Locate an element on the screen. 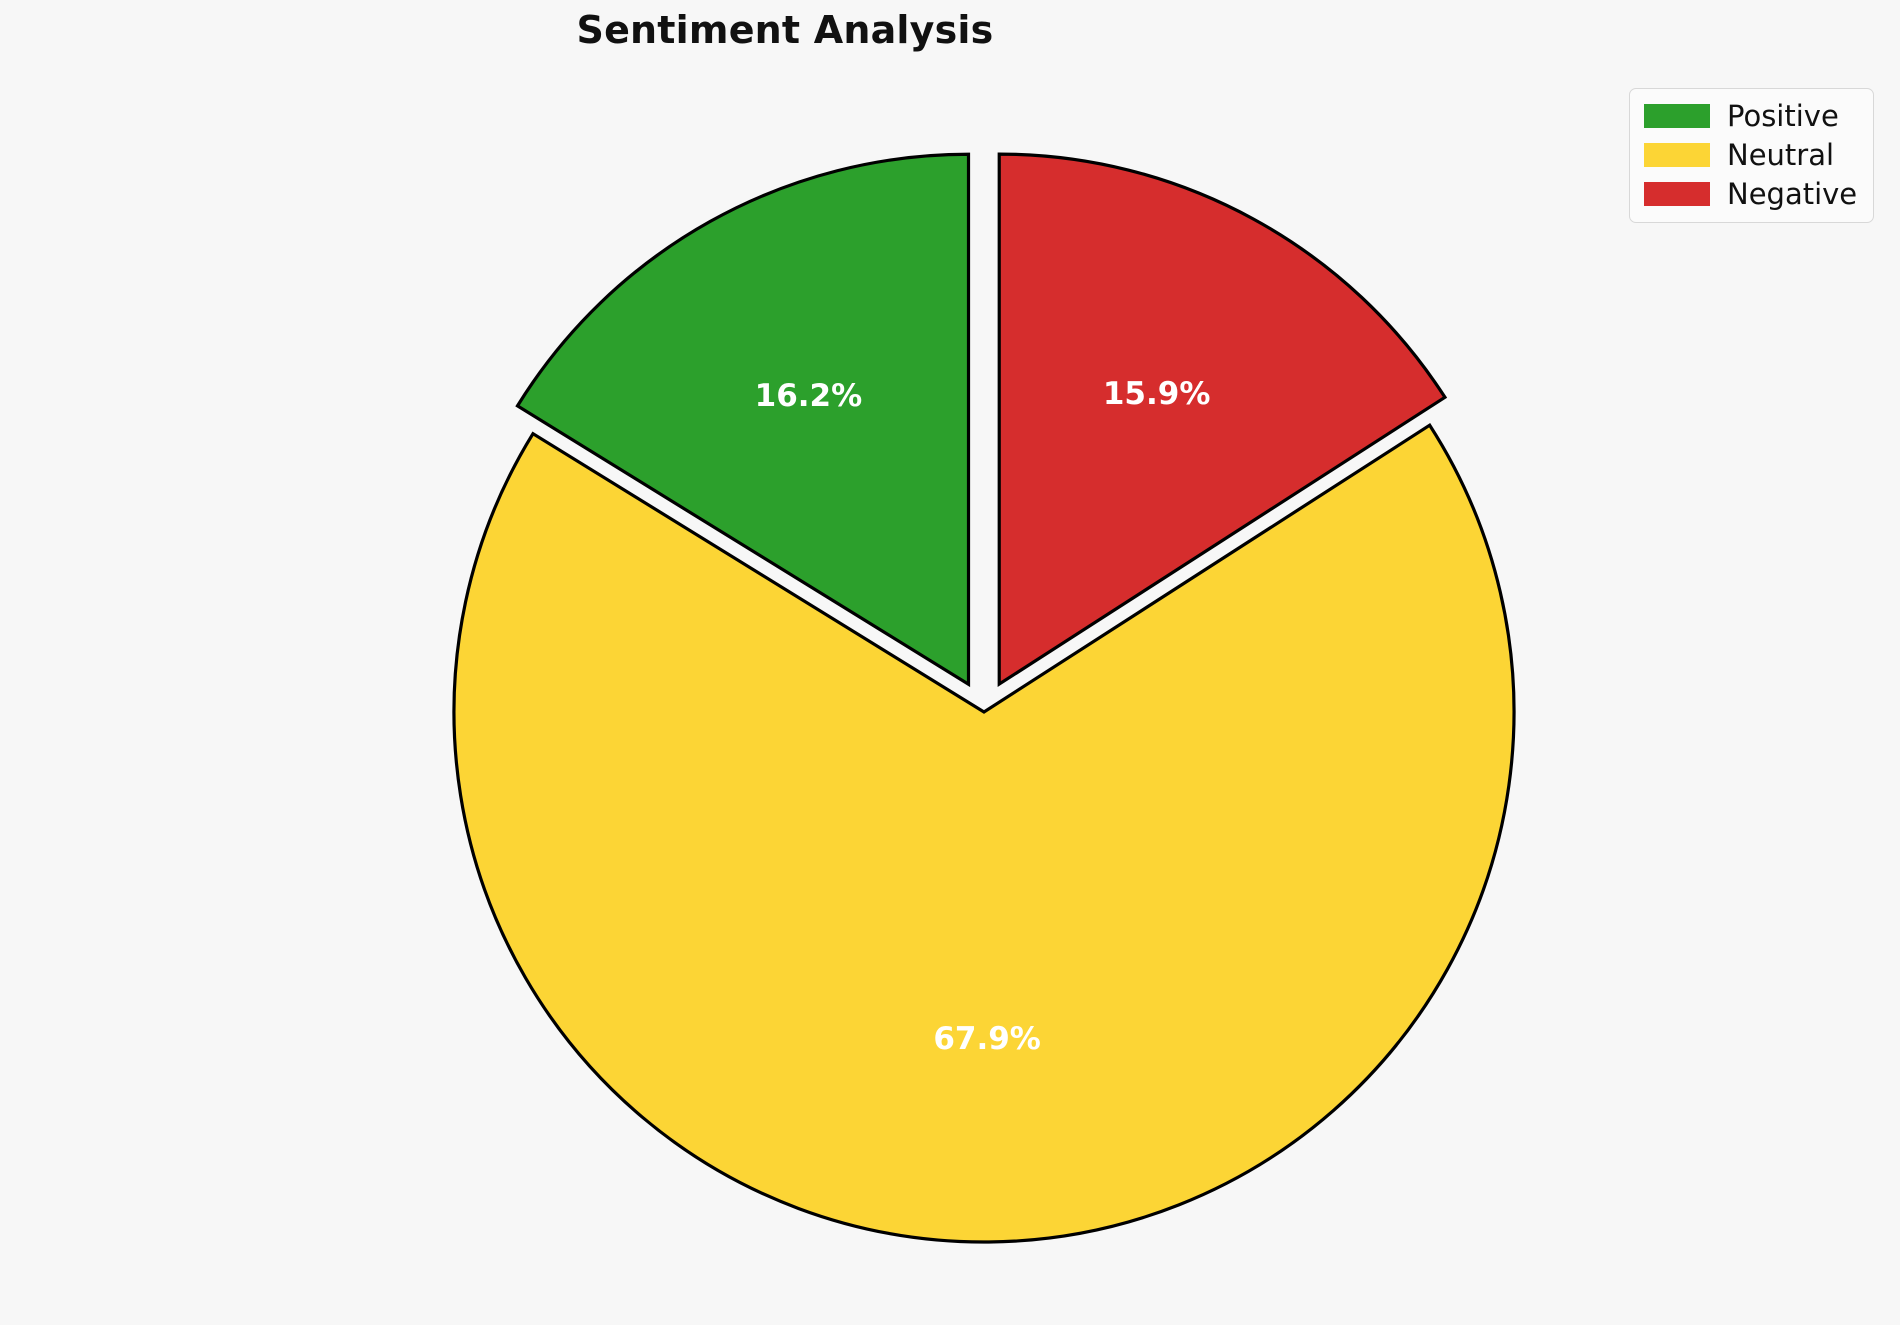 This screenshot has height=1325, width=1900. legend-swatch-positive is located at coordinates (1677, 116).